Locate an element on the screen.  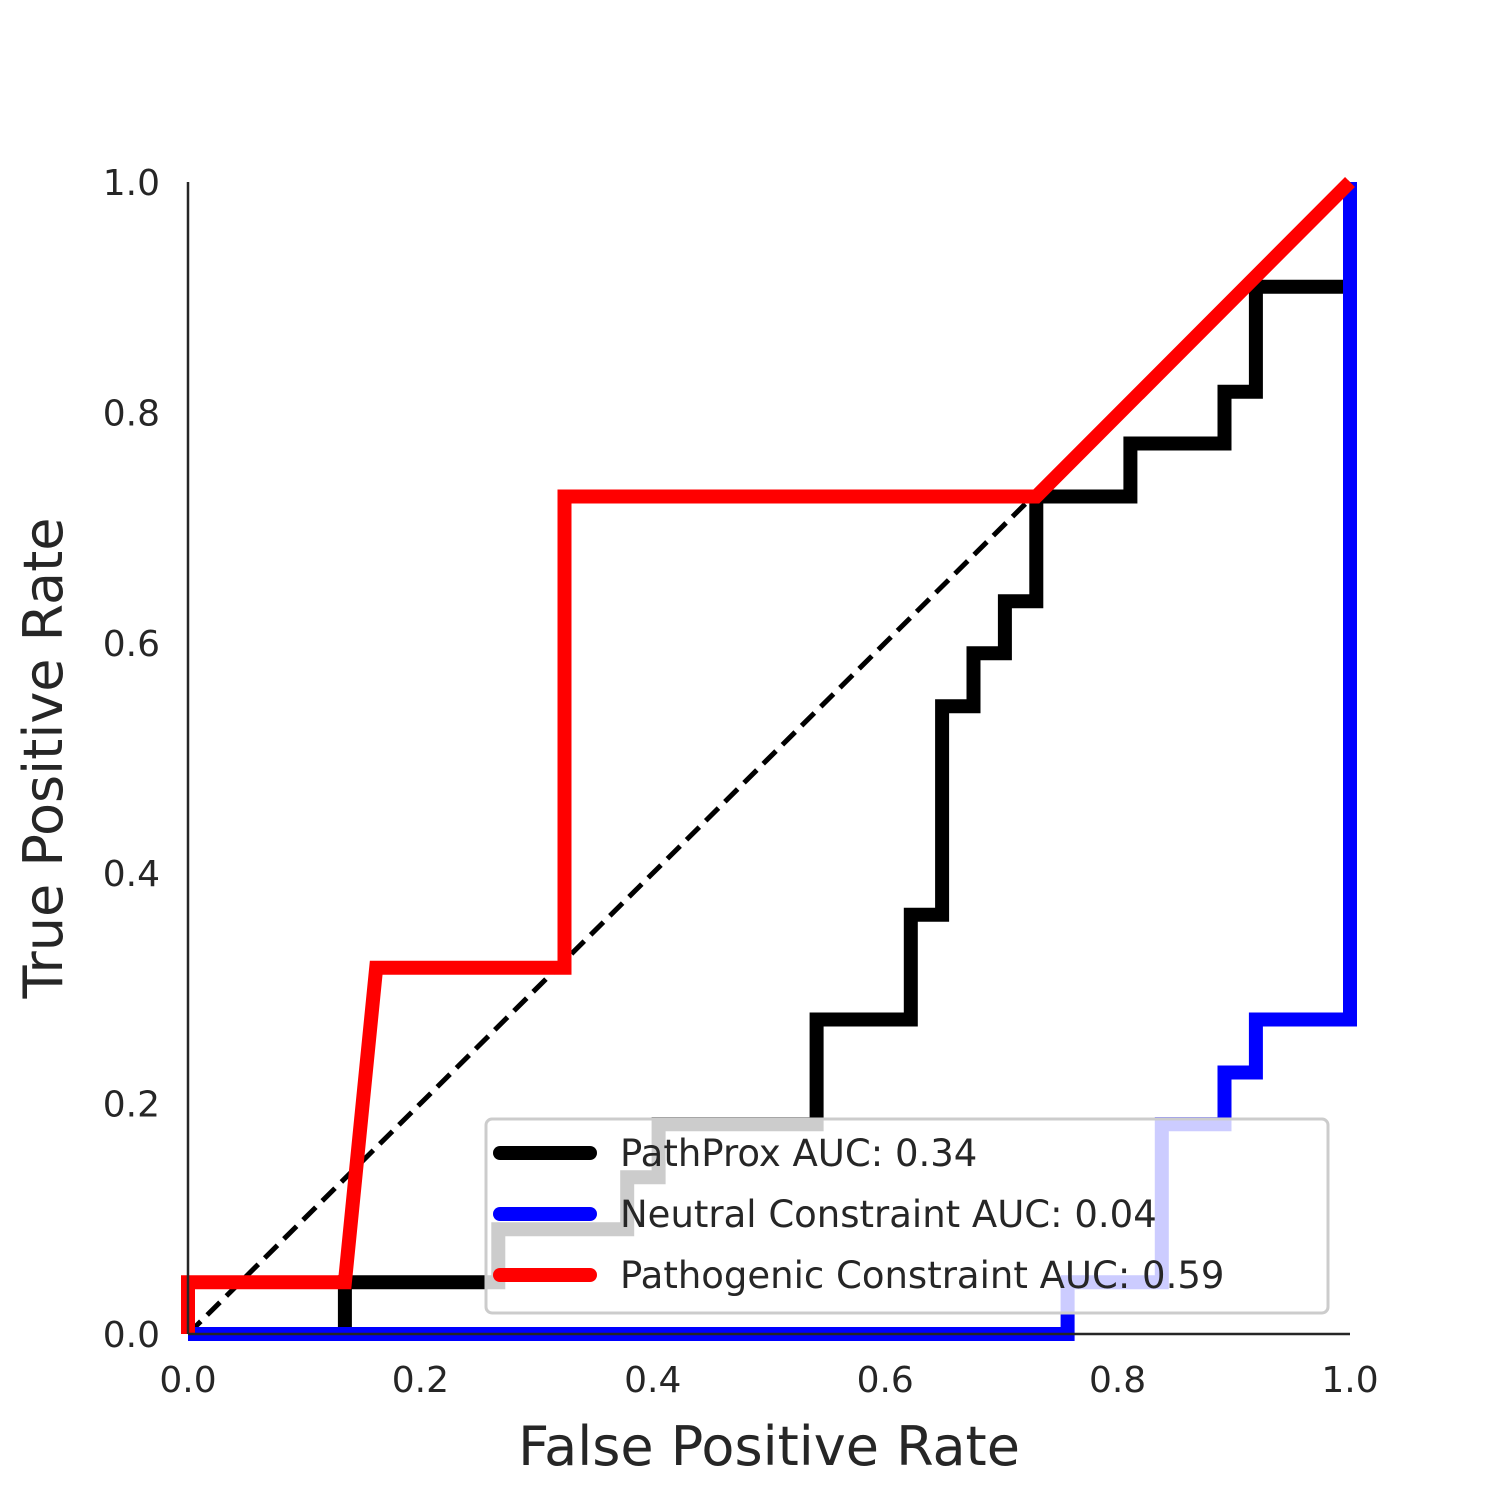
y-tick-label: 0.6 is located at coordinates (131, 644).